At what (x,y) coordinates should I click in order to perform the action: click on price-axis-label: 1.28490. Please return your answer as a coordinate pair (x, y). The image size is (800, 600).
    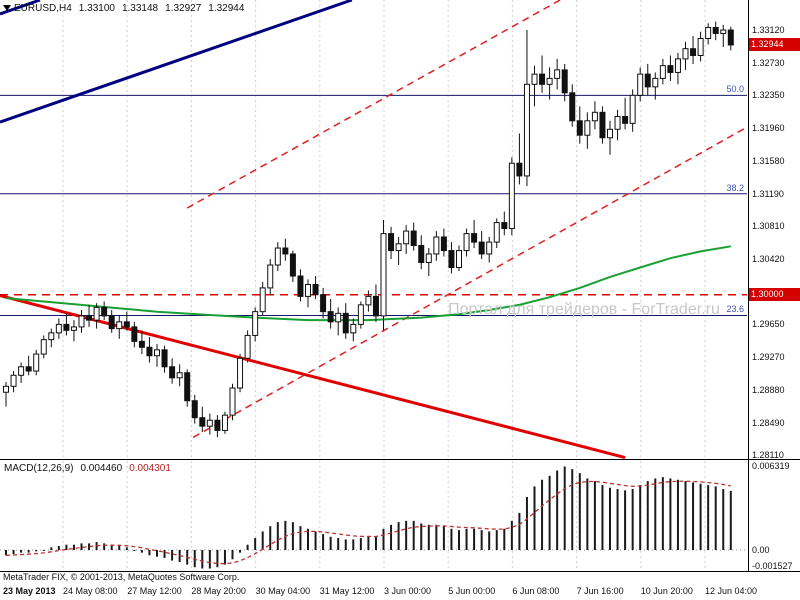
    Looking at the image, I should click on (768, 422).